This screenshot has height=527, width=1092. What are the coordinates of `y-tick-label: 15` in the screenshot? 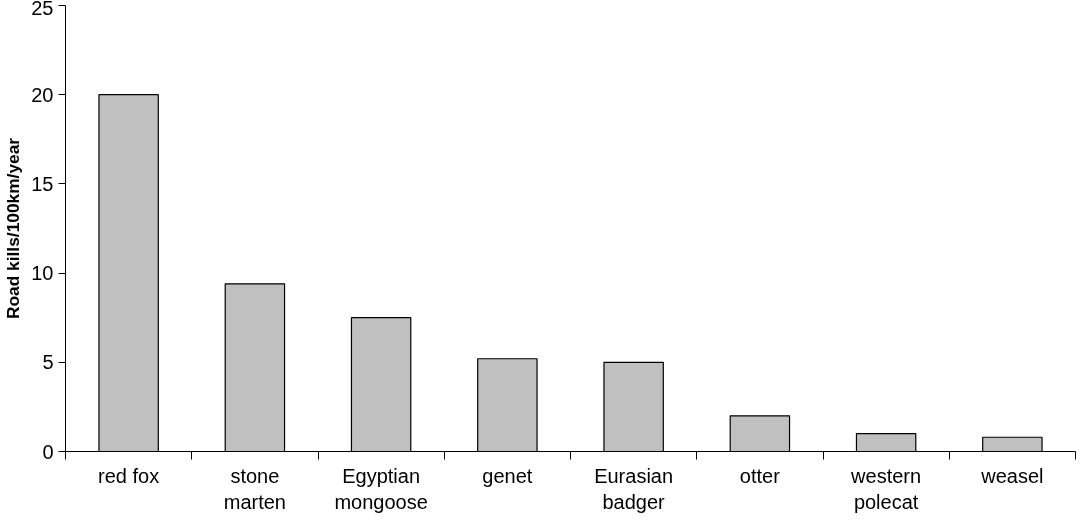 It's located at (42, 183).